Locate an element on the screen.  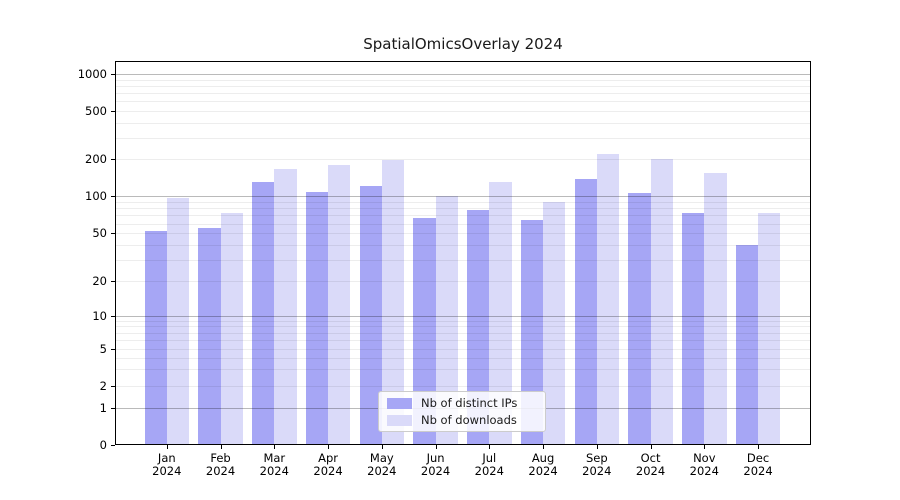
legend: Nb of distinct IPs Nb of downloads is located at coordinates (462, 411).